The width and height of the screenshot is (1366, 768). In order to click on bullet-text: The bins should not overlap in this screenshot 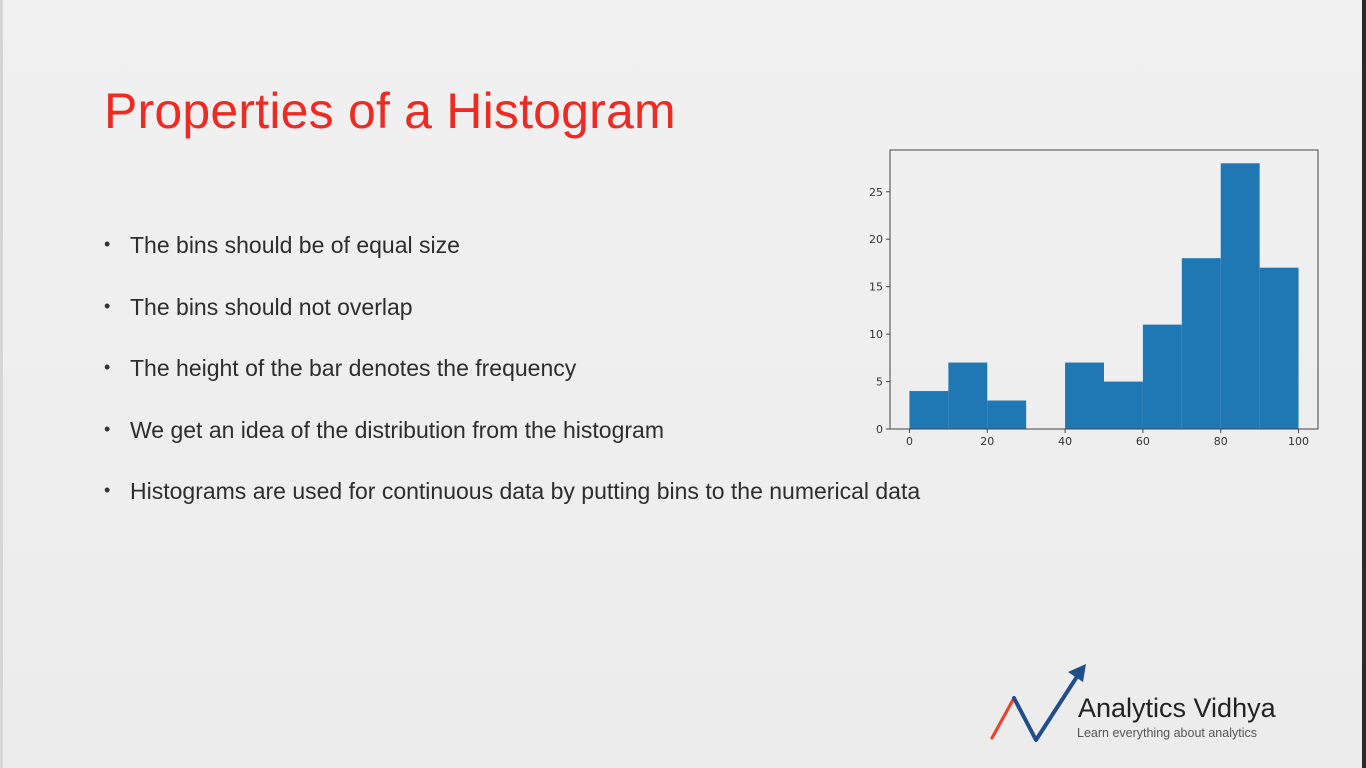, I will do `click(271, 306)`.